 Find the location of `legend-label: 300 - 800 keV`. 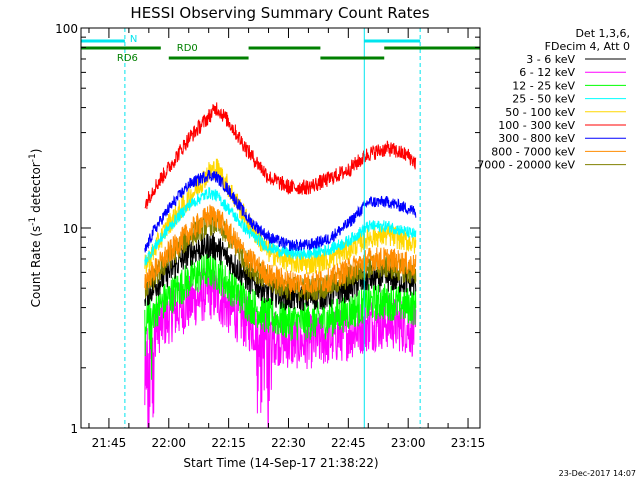

legend-label: 300 - 800 keV is located at coordinates (536, 138).